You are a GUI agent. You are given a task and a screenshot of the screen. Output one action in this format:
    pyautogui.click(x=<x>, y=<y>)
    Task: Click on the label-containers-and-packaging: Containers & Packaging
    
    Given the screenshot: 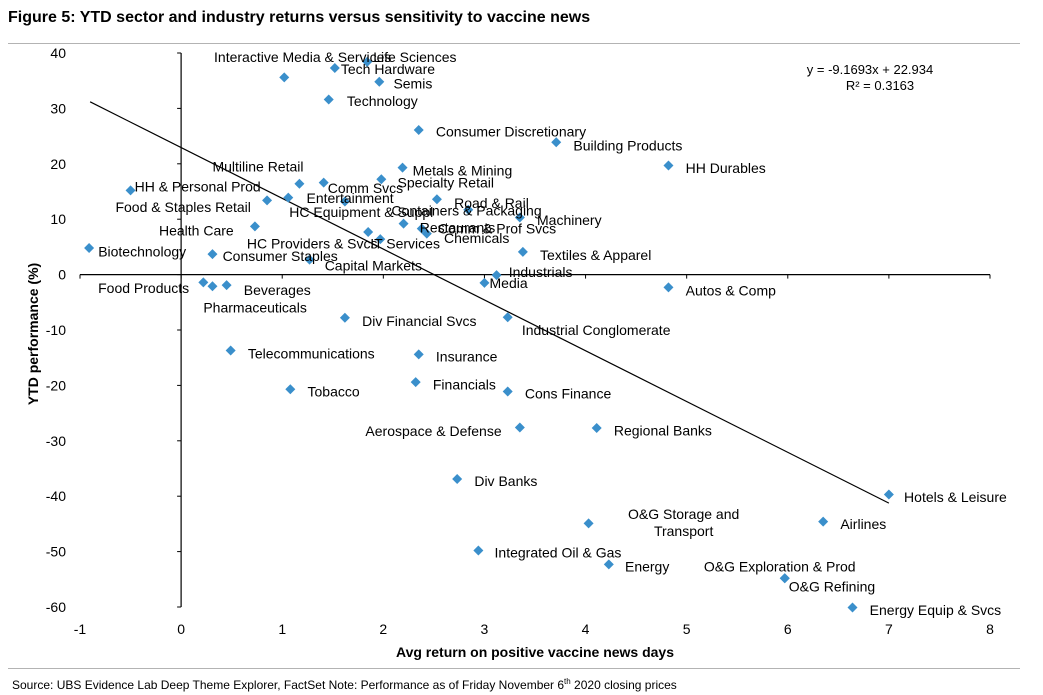 What is the action you would take?
    pyautogui.click(x=466, y=210)
    